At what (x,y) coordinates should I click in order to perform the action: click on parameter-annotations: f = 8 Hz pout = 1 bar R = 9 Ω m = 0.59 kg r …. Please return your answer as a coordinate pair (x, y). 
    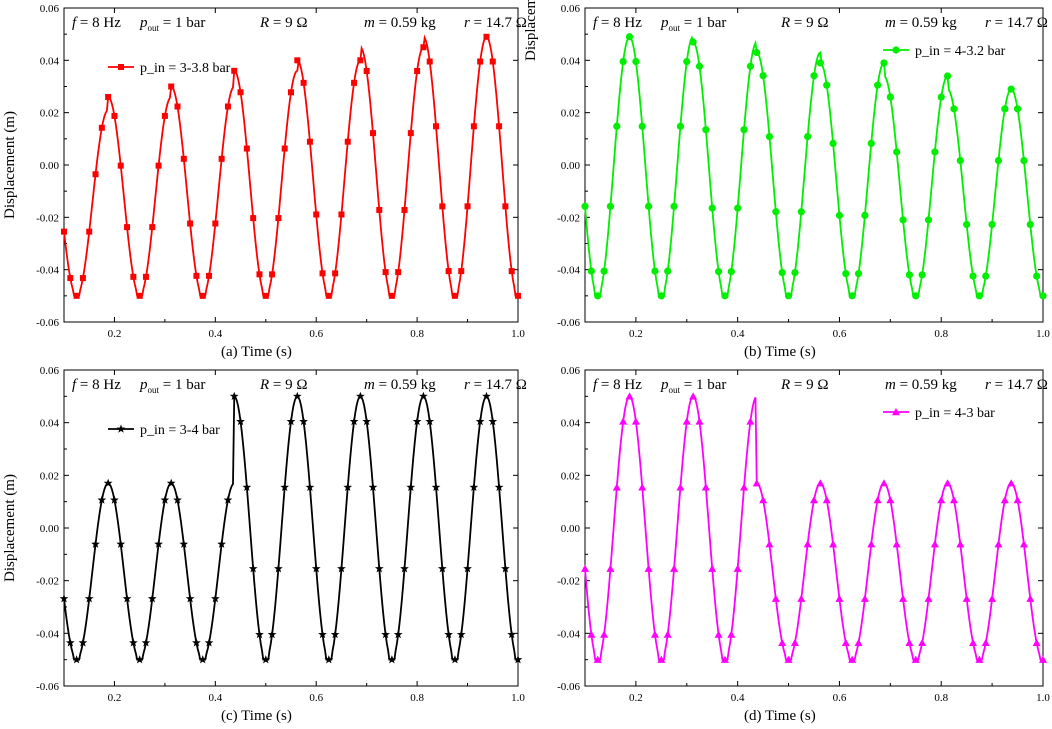
    Looking at the image, I should click on (299, 386).